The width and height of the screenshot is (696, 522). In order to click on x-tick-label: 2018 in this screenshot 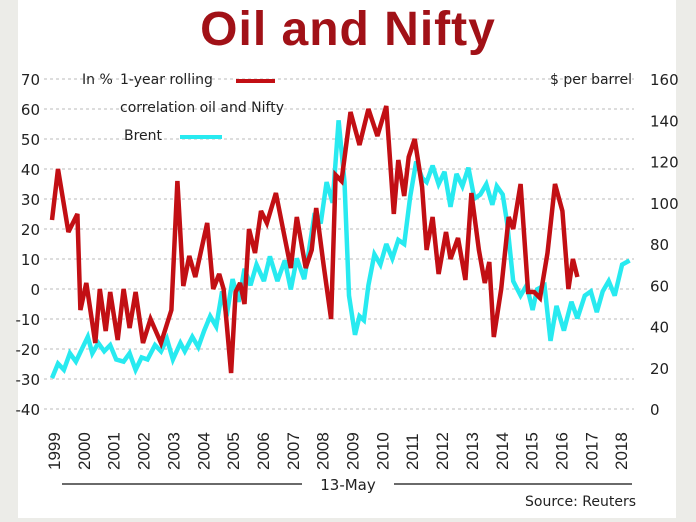, I will do `click(621, 451)`.